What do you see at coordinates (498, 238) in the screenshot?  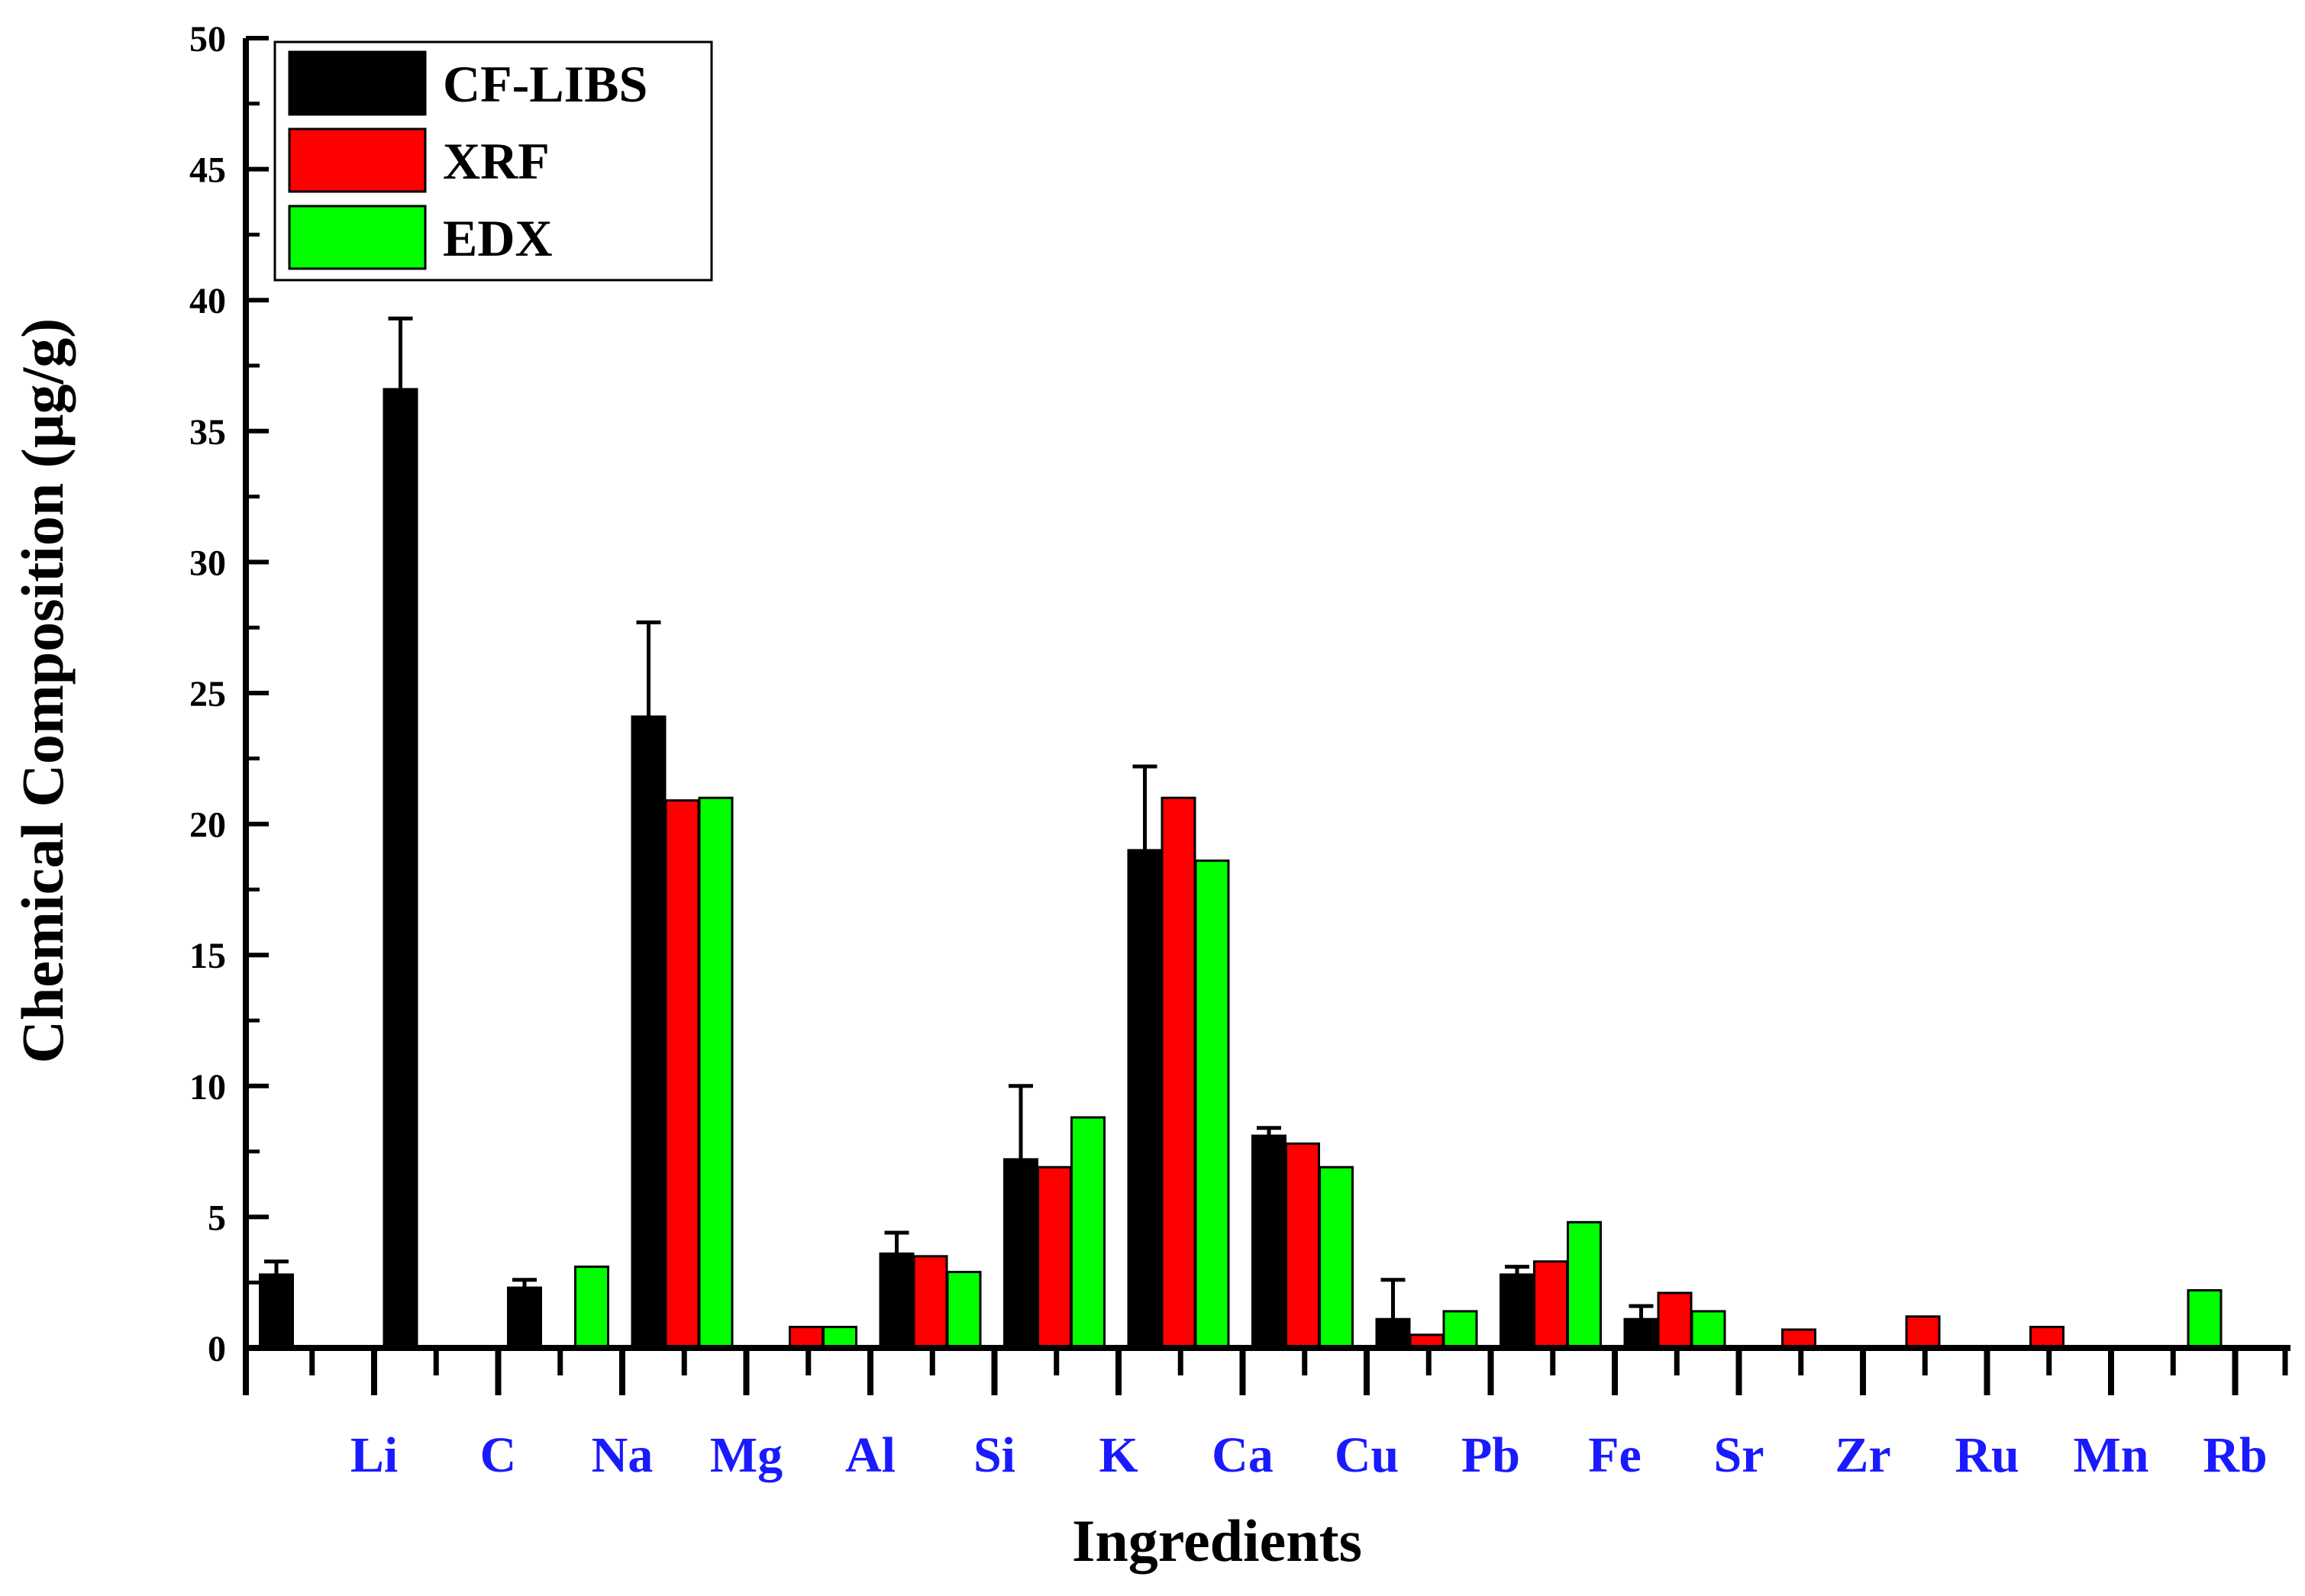 I see `legend-label-edx: EDX` at bounding box center [498, 238].